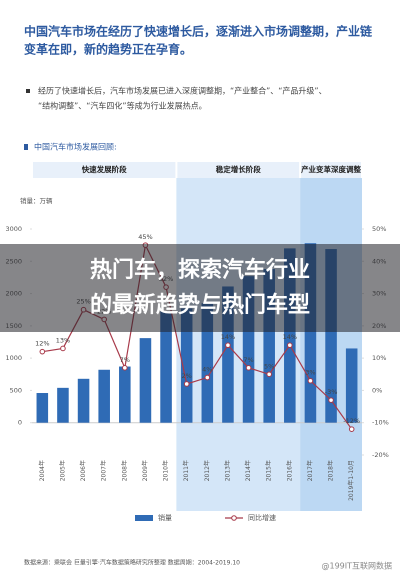  I want to click on section-marker, so click(26, 147).